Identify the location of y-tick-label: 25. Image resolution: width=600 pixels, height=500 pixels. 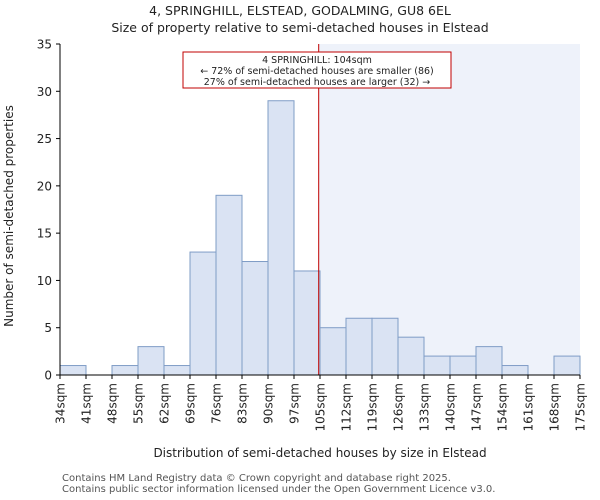
(44, 139).